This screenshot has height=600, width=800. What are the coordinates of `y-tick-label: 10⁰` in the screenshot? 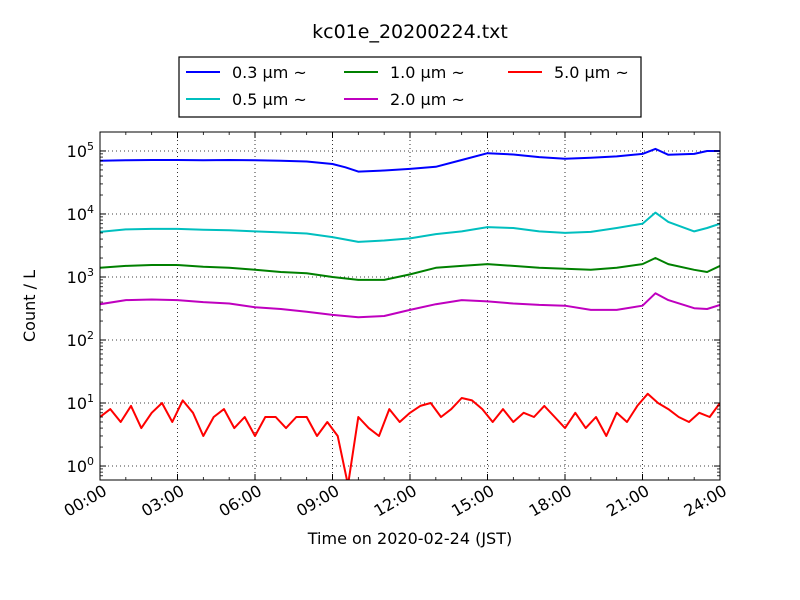 It's located at (80, 465).